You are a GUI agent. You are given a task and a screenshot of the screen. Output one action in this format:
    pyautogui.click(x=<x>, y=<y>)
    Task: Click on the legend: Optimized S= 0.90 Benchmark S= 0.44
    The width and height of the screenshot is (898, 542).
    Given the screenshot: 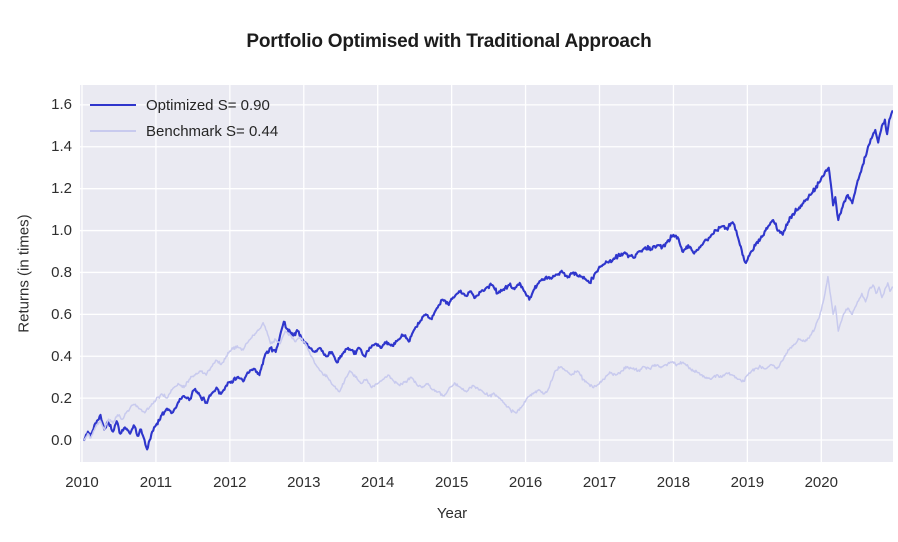 What is the action you would take?
    pyautogui.click(x=184, y=118)
    